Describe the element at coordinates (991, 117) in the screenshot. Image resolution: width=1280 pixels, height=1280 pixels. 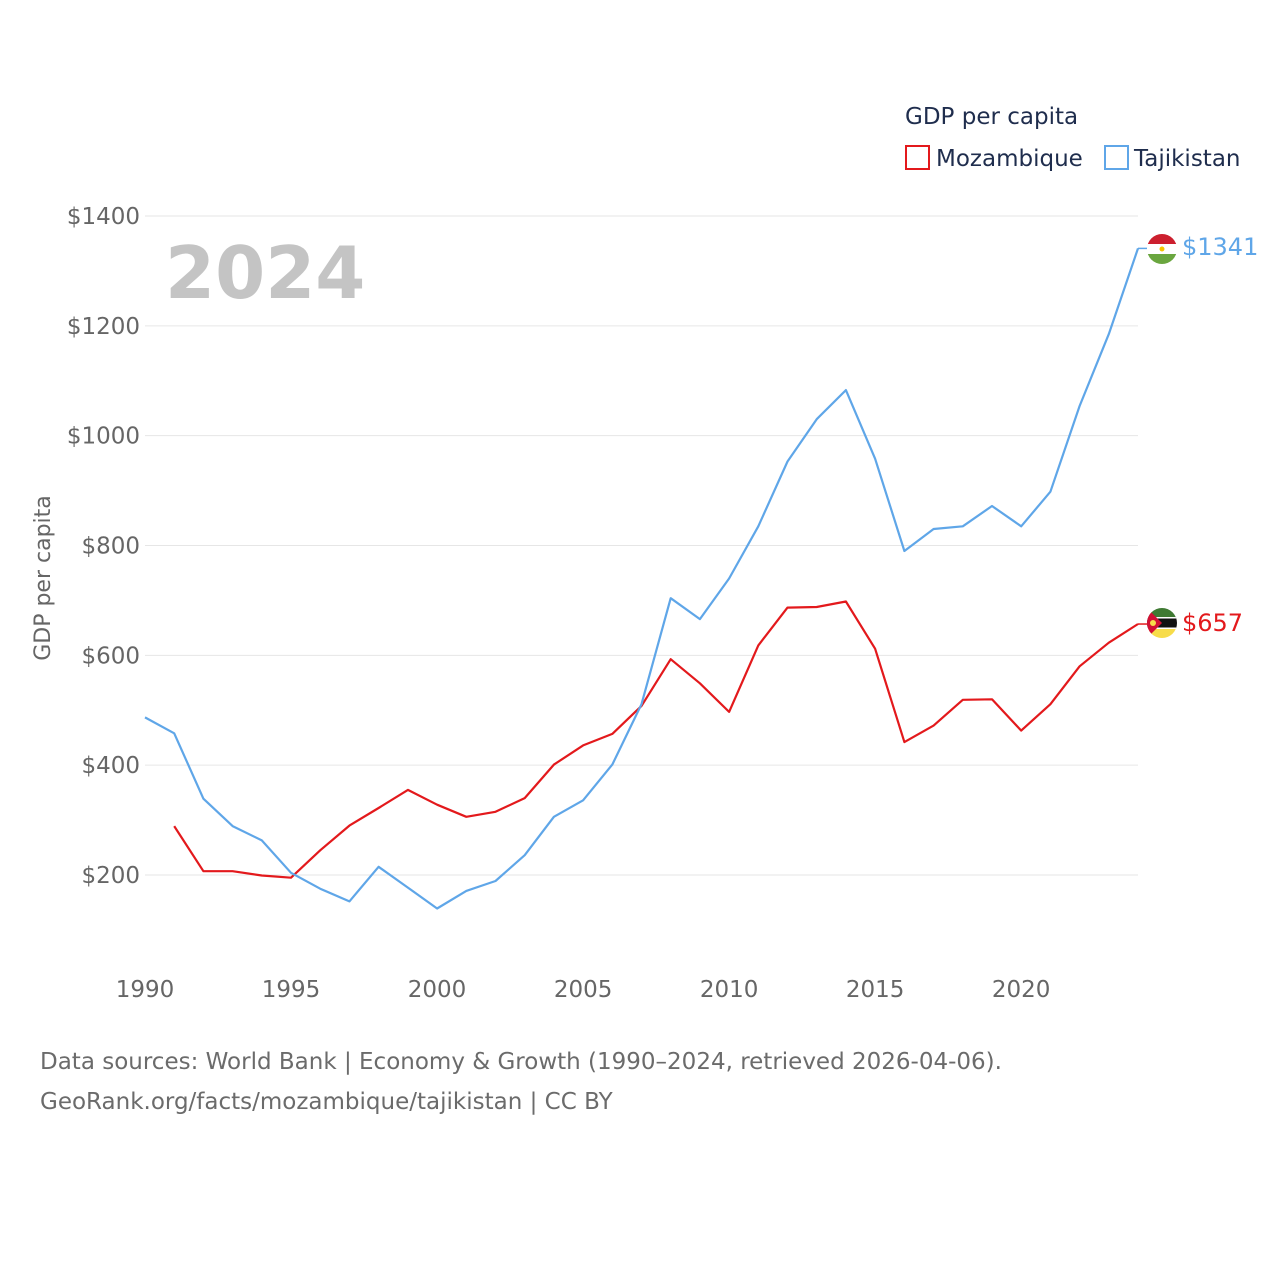
I see `legend-title: GDP per capita` at that location.